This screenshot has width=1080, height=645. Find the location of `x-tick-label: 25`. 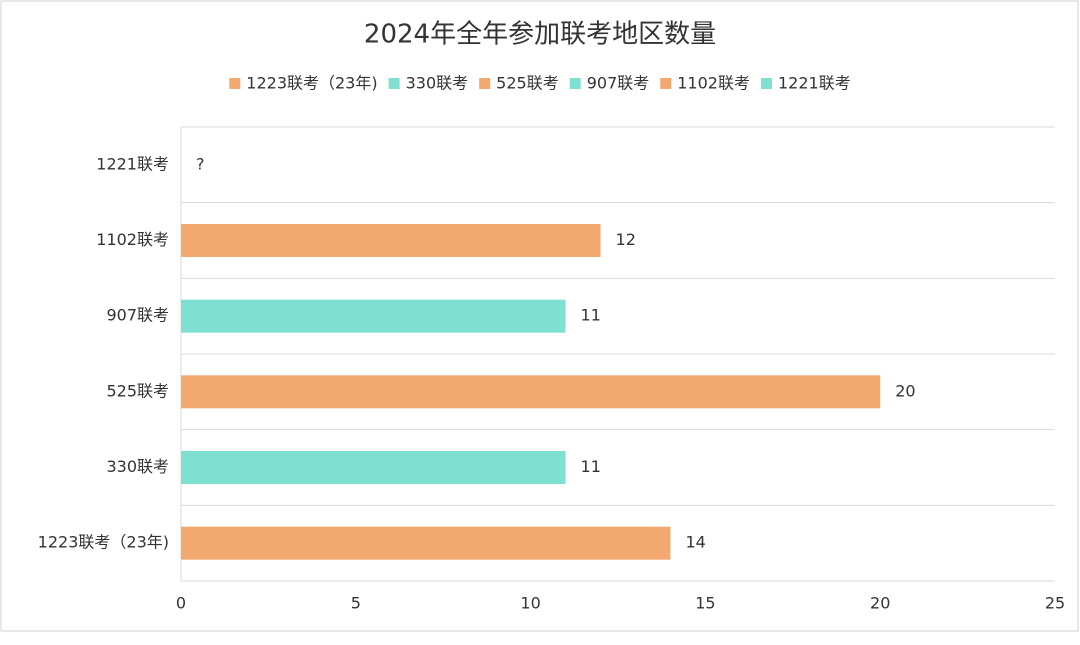

x-tick-label: 25 is located at coordinates (1055, 603).